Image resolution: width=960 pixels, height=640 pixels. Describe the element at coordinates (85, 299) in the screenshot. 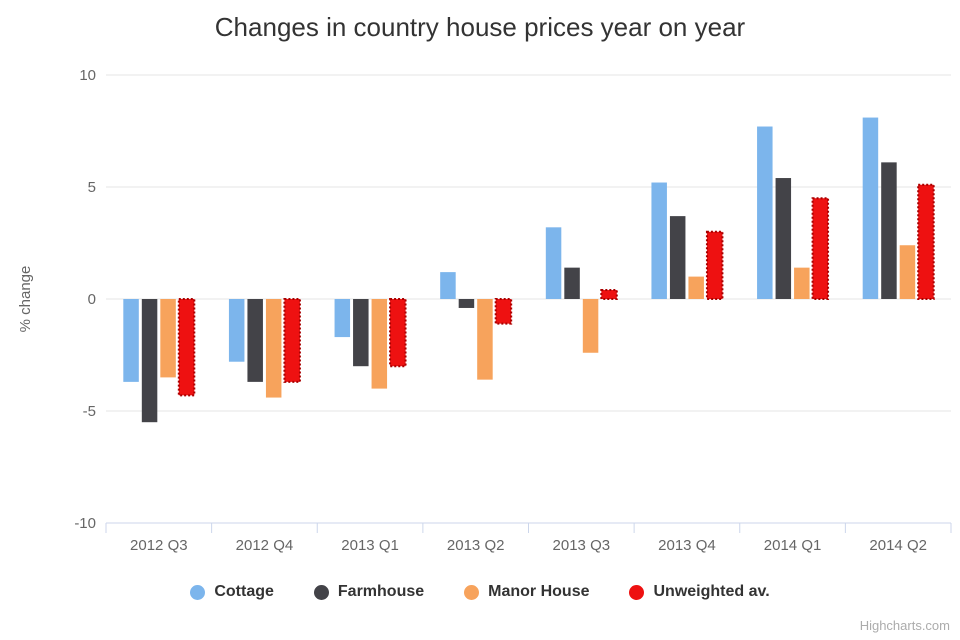

I see `y-axis-labels-group: 10 5 0 -5 -10` at that location.